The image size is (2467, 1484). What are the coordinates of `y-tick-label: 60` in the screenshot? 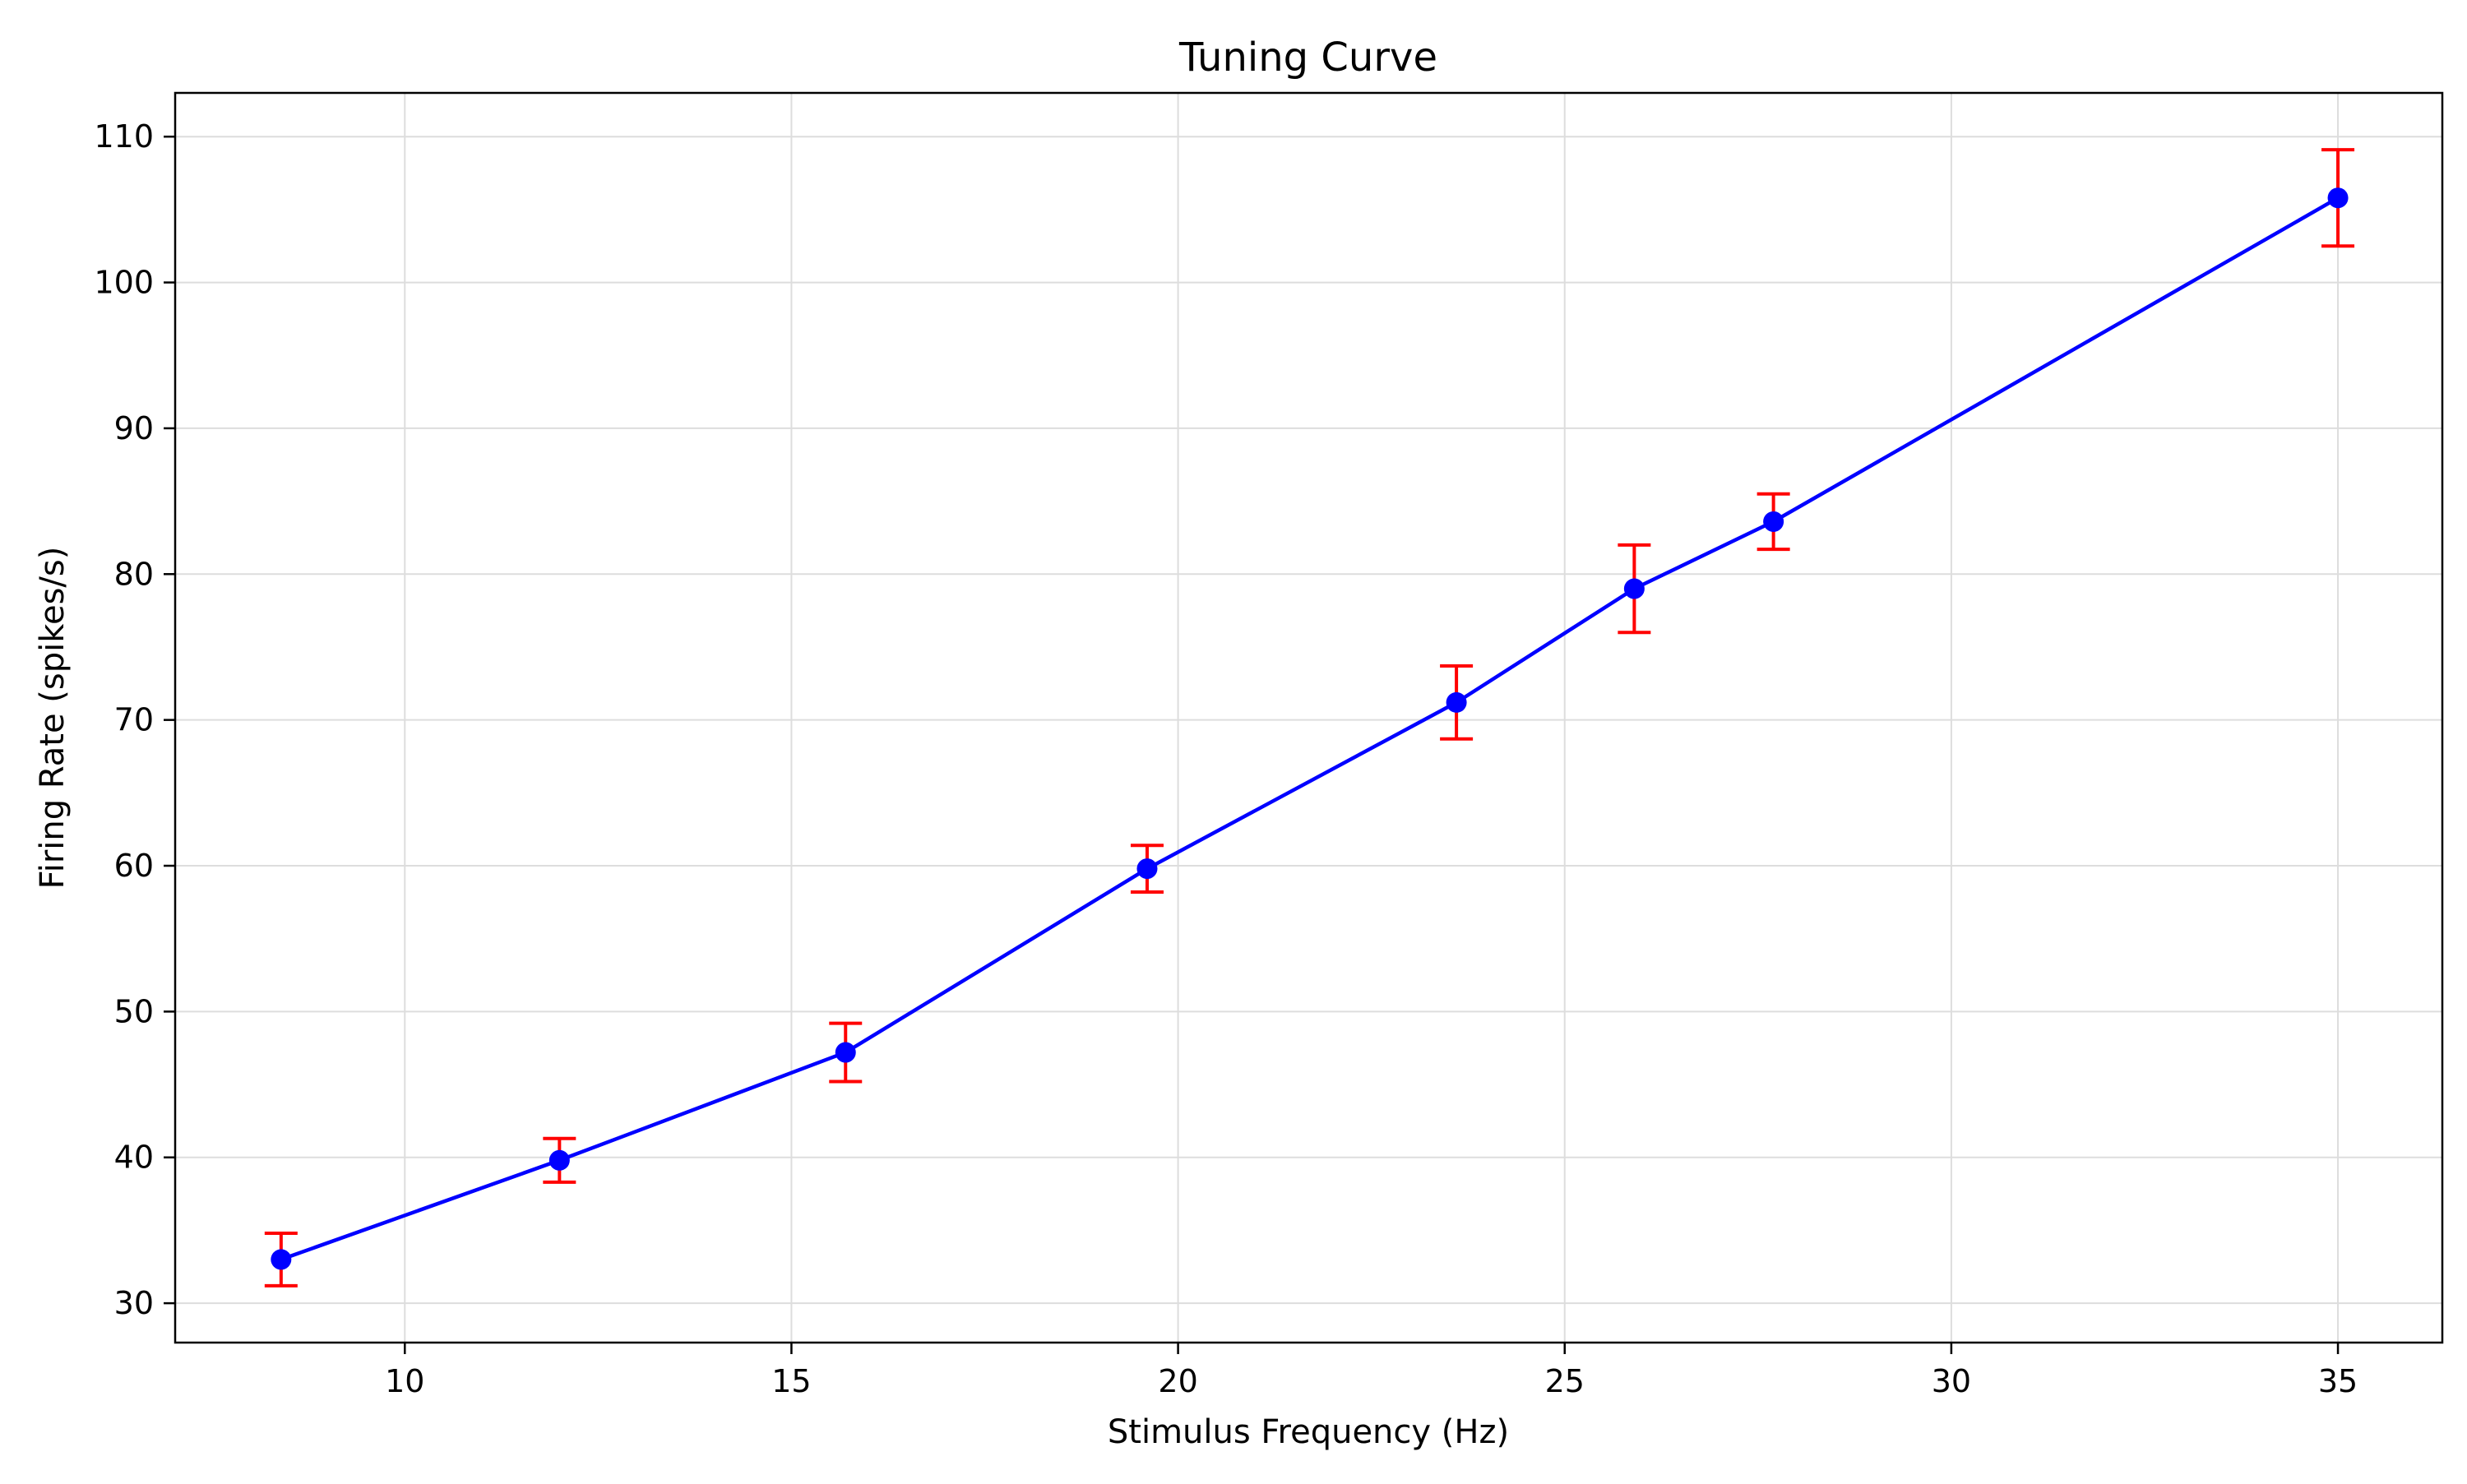 It's located at (134, 866).